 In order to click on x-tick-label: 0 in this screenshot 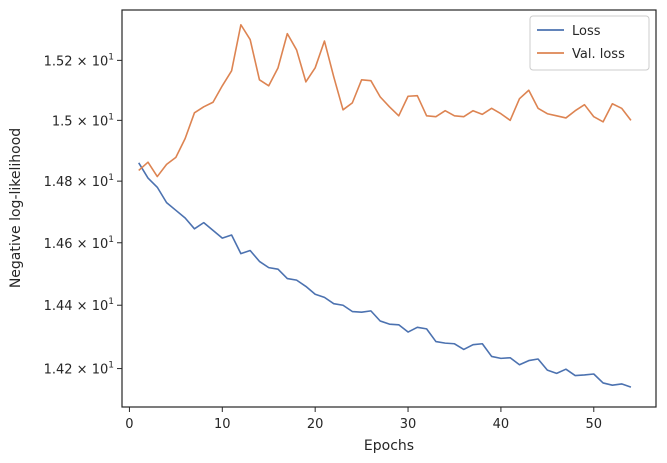, I will do `click(129, 424)`.